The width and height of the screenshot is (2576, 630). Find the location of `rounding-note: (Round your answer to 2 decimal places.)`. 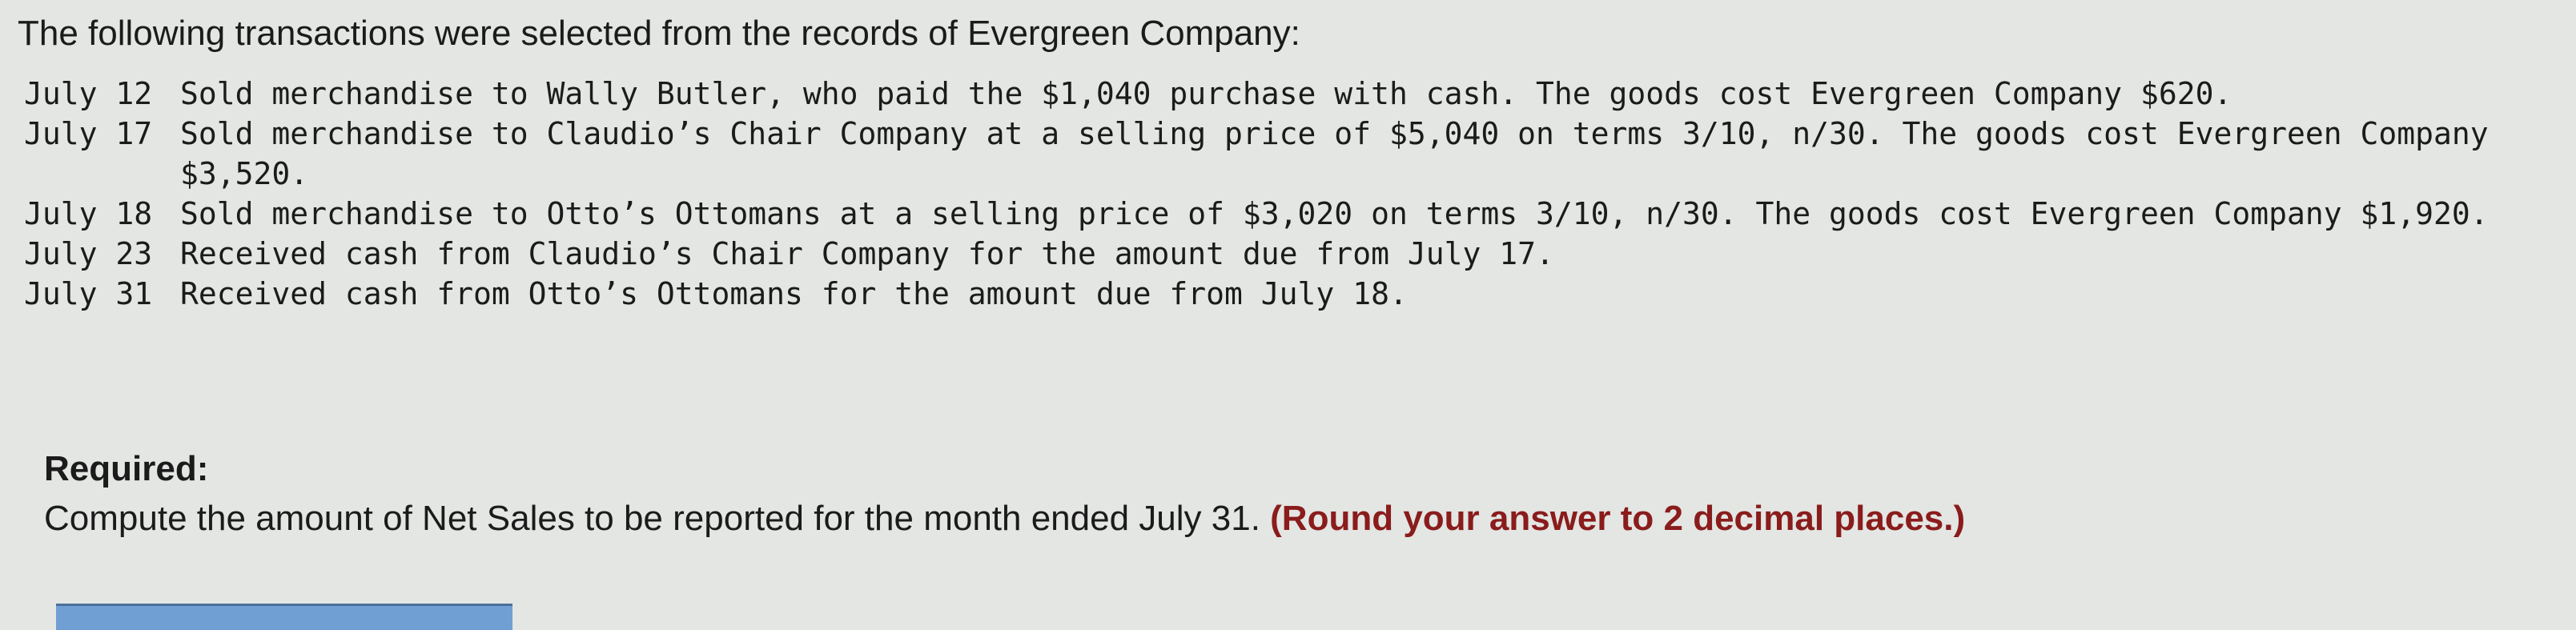

rounding-note: (Round your answer to 2 decimal places.) is located at coordinates (1618, 518).